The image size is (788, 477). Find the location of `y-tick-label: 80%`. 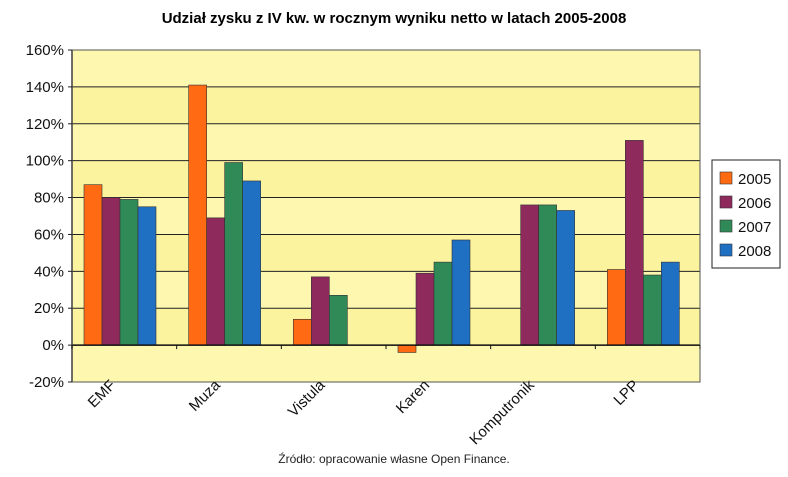

y-tick-label: 80% is located at coordinates (49, 198).